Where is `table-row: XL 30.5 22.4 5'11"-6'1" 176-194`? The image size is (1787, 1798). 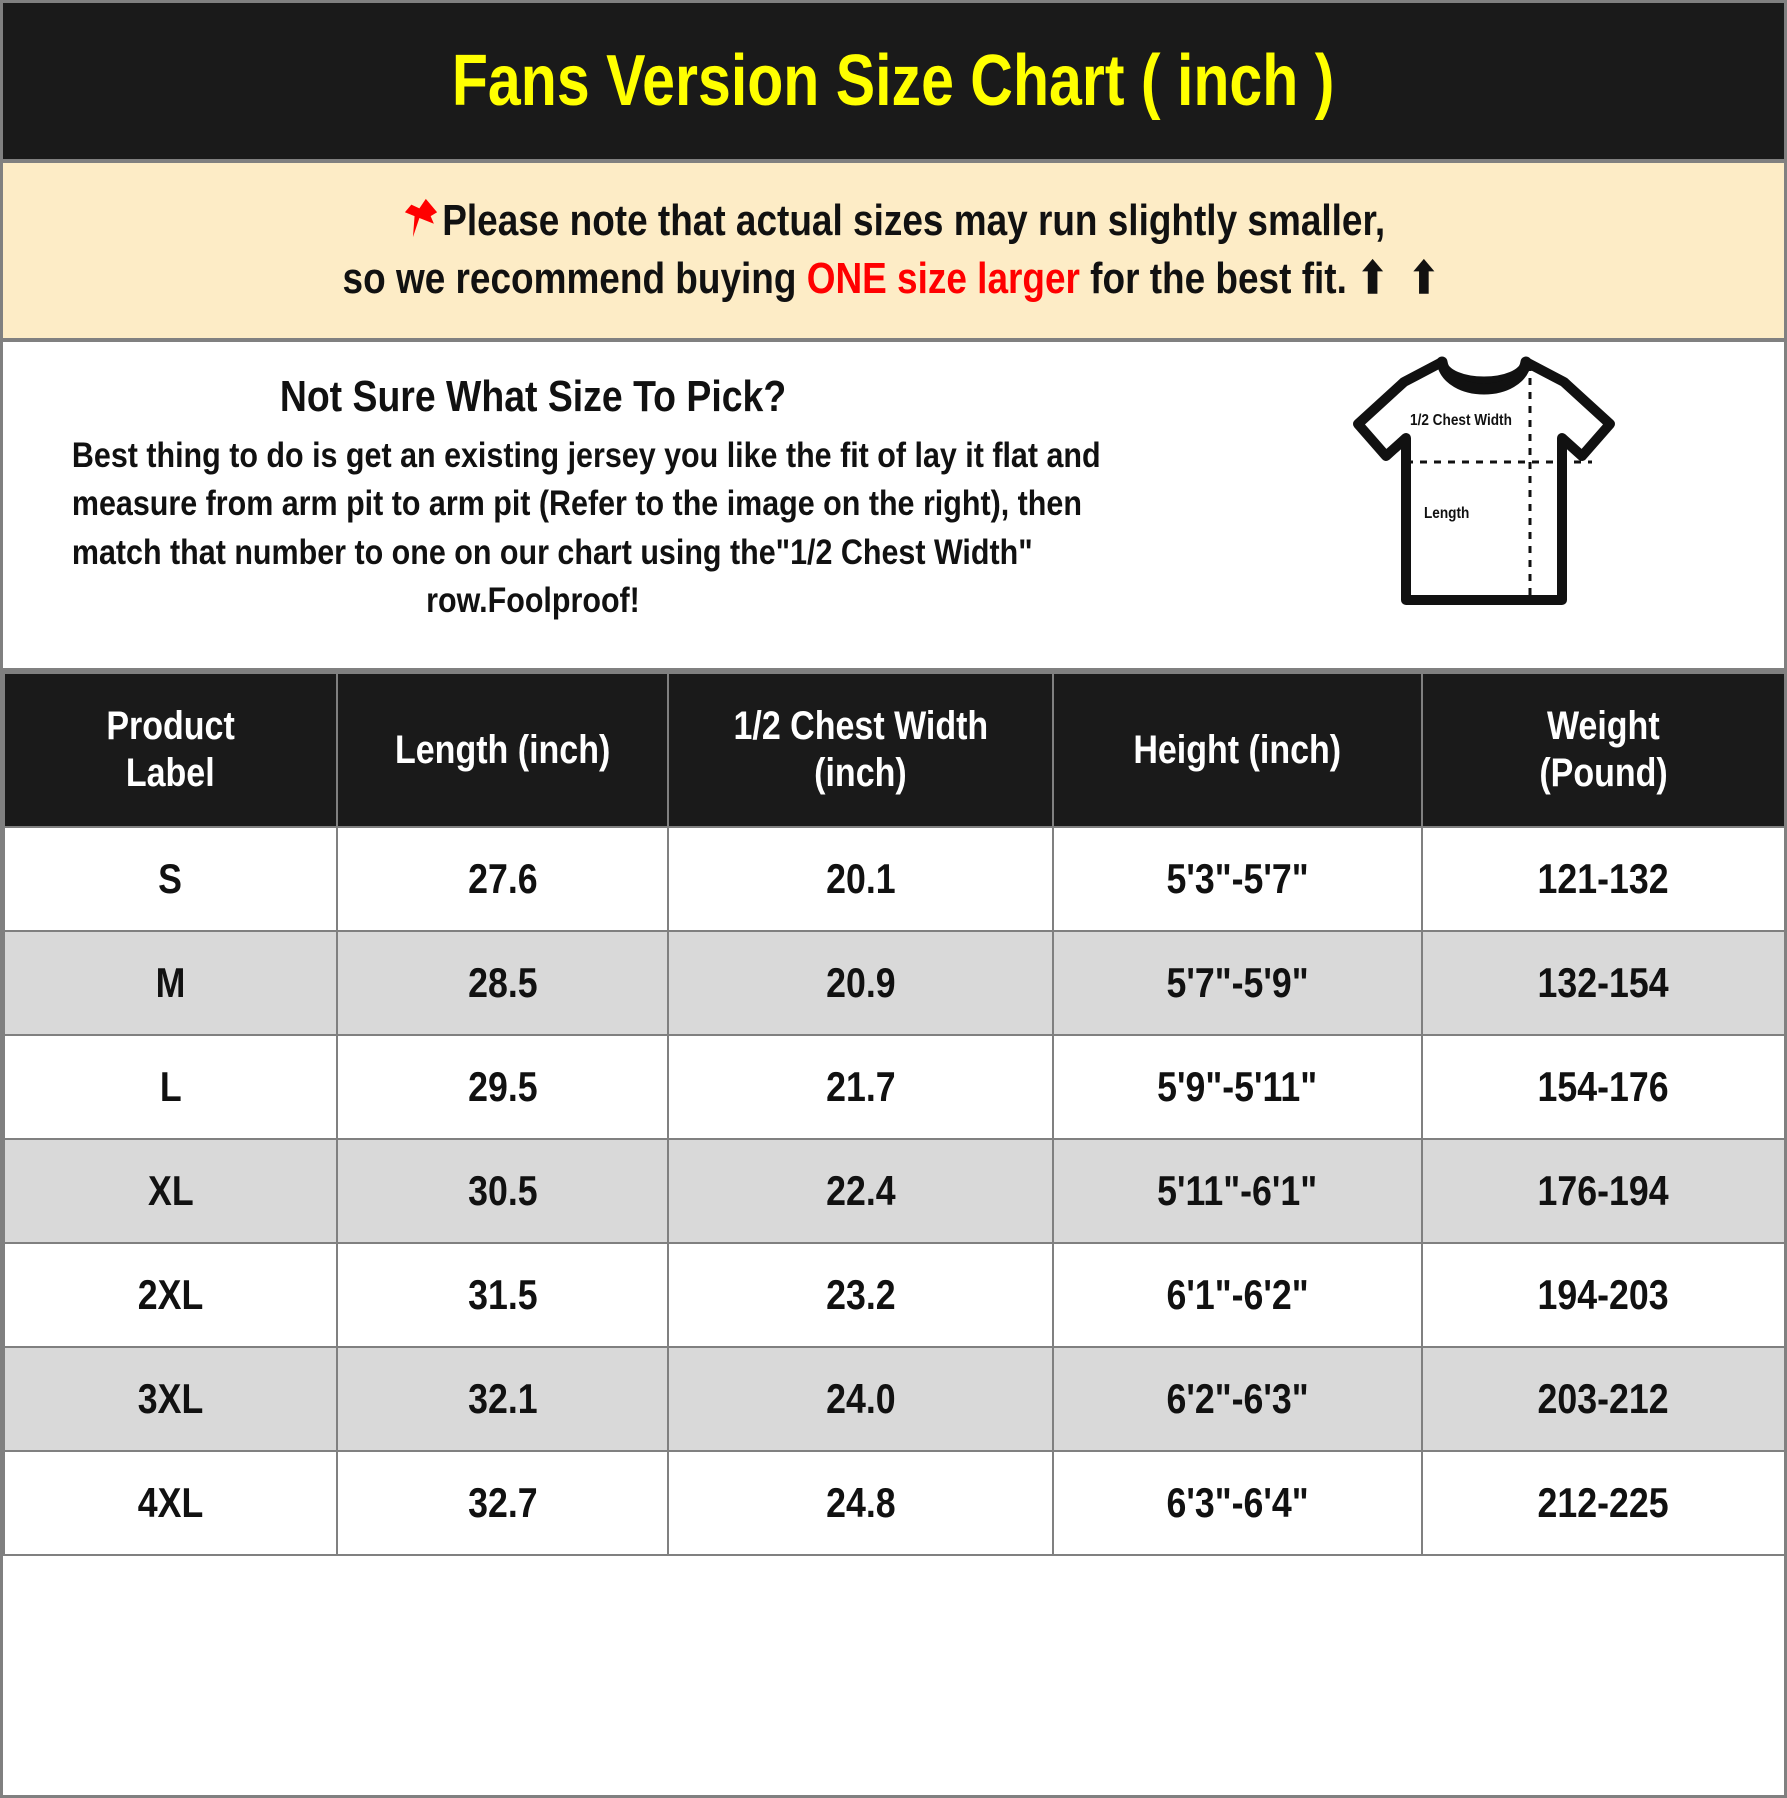 table-row: XL 30.5 22.4 5'11"-6'1" 176-194 is located at coordinates (893, 1191).